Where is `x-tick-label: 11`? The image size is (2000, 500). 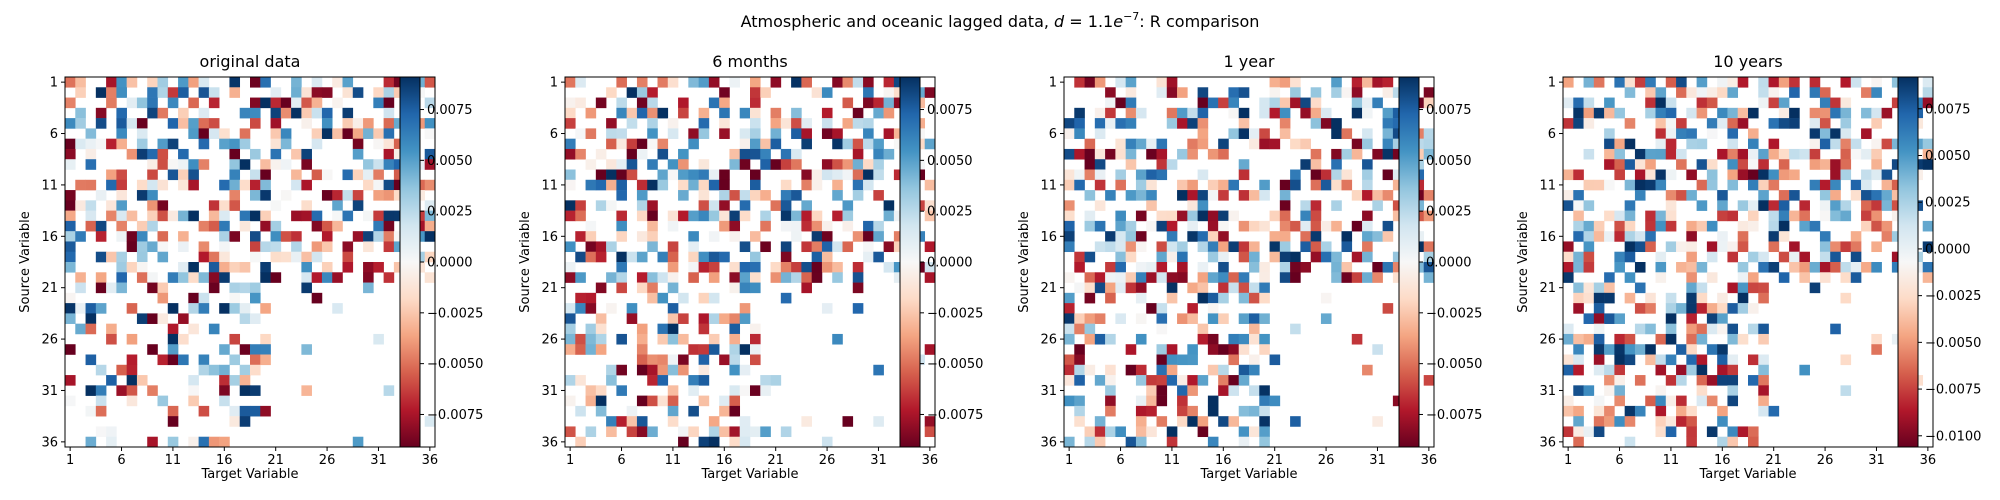
x-tick-label: 11 is located at coordinates (673, 460).